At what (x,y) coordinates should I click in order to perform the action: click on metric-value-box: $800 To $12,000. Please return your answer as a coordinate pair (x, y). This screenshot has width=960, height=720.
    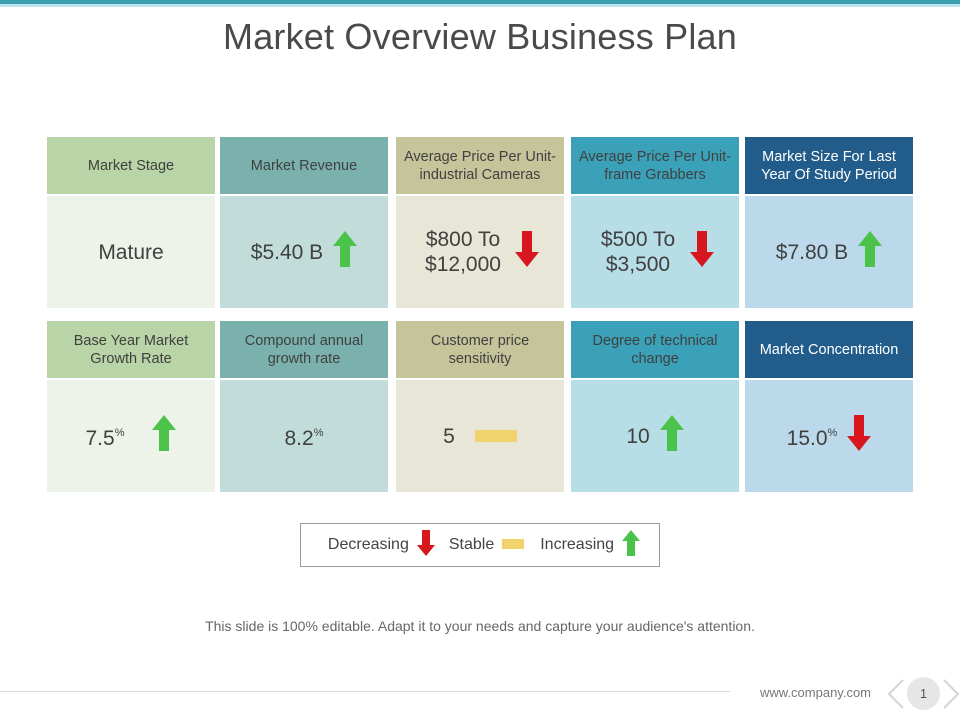
    Looking at the image, I should click on (480, 252).